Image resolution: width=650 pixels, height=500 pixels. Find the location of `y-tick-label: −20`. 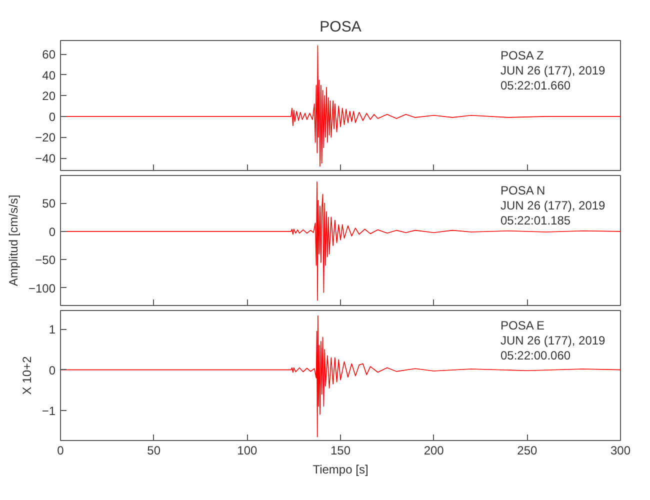

y-tick-label: −20 is located at coordinates (45, 137).